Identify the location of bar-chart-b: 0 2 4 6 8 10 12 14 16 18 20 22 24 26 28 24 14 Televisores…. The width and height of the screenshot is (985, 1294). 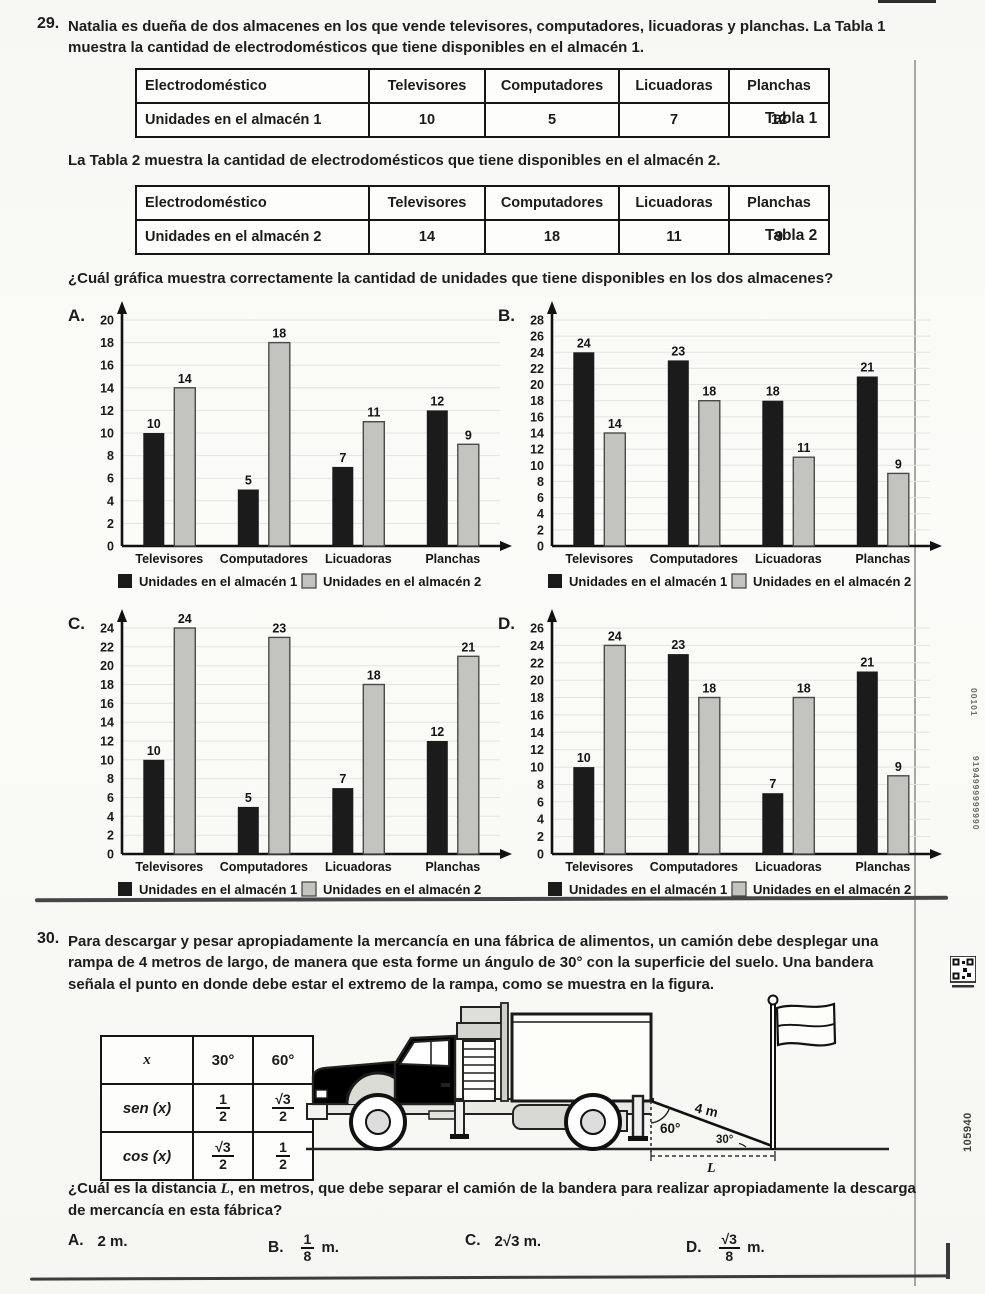
(726, 452).